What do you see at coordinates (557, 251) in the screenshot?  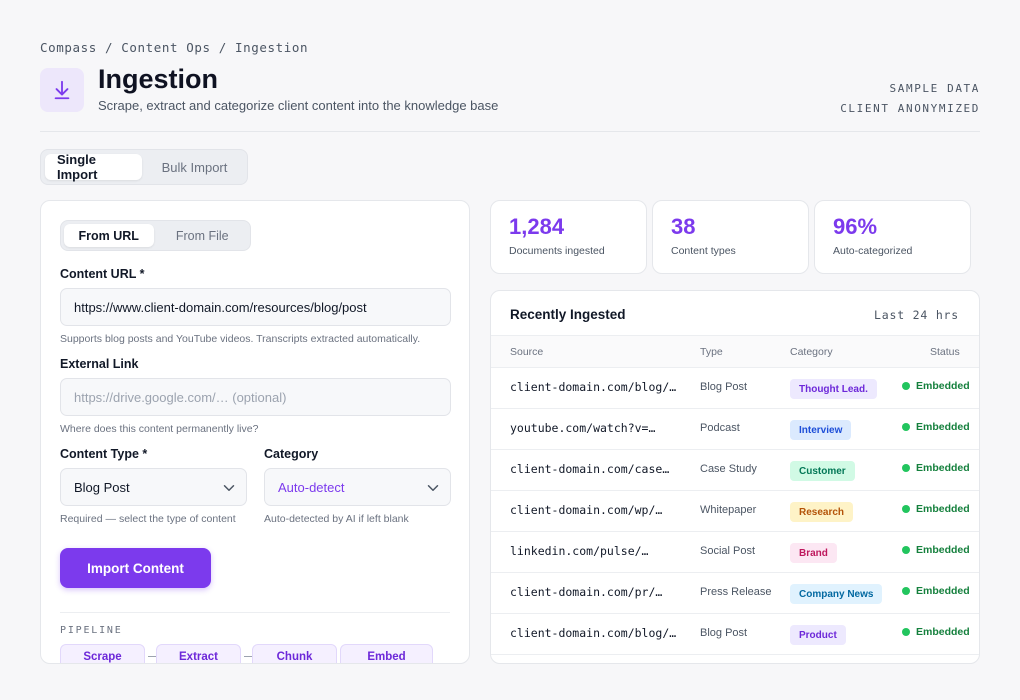 I see `stat-label: Documents ingested` at bounding box center [557, 251].